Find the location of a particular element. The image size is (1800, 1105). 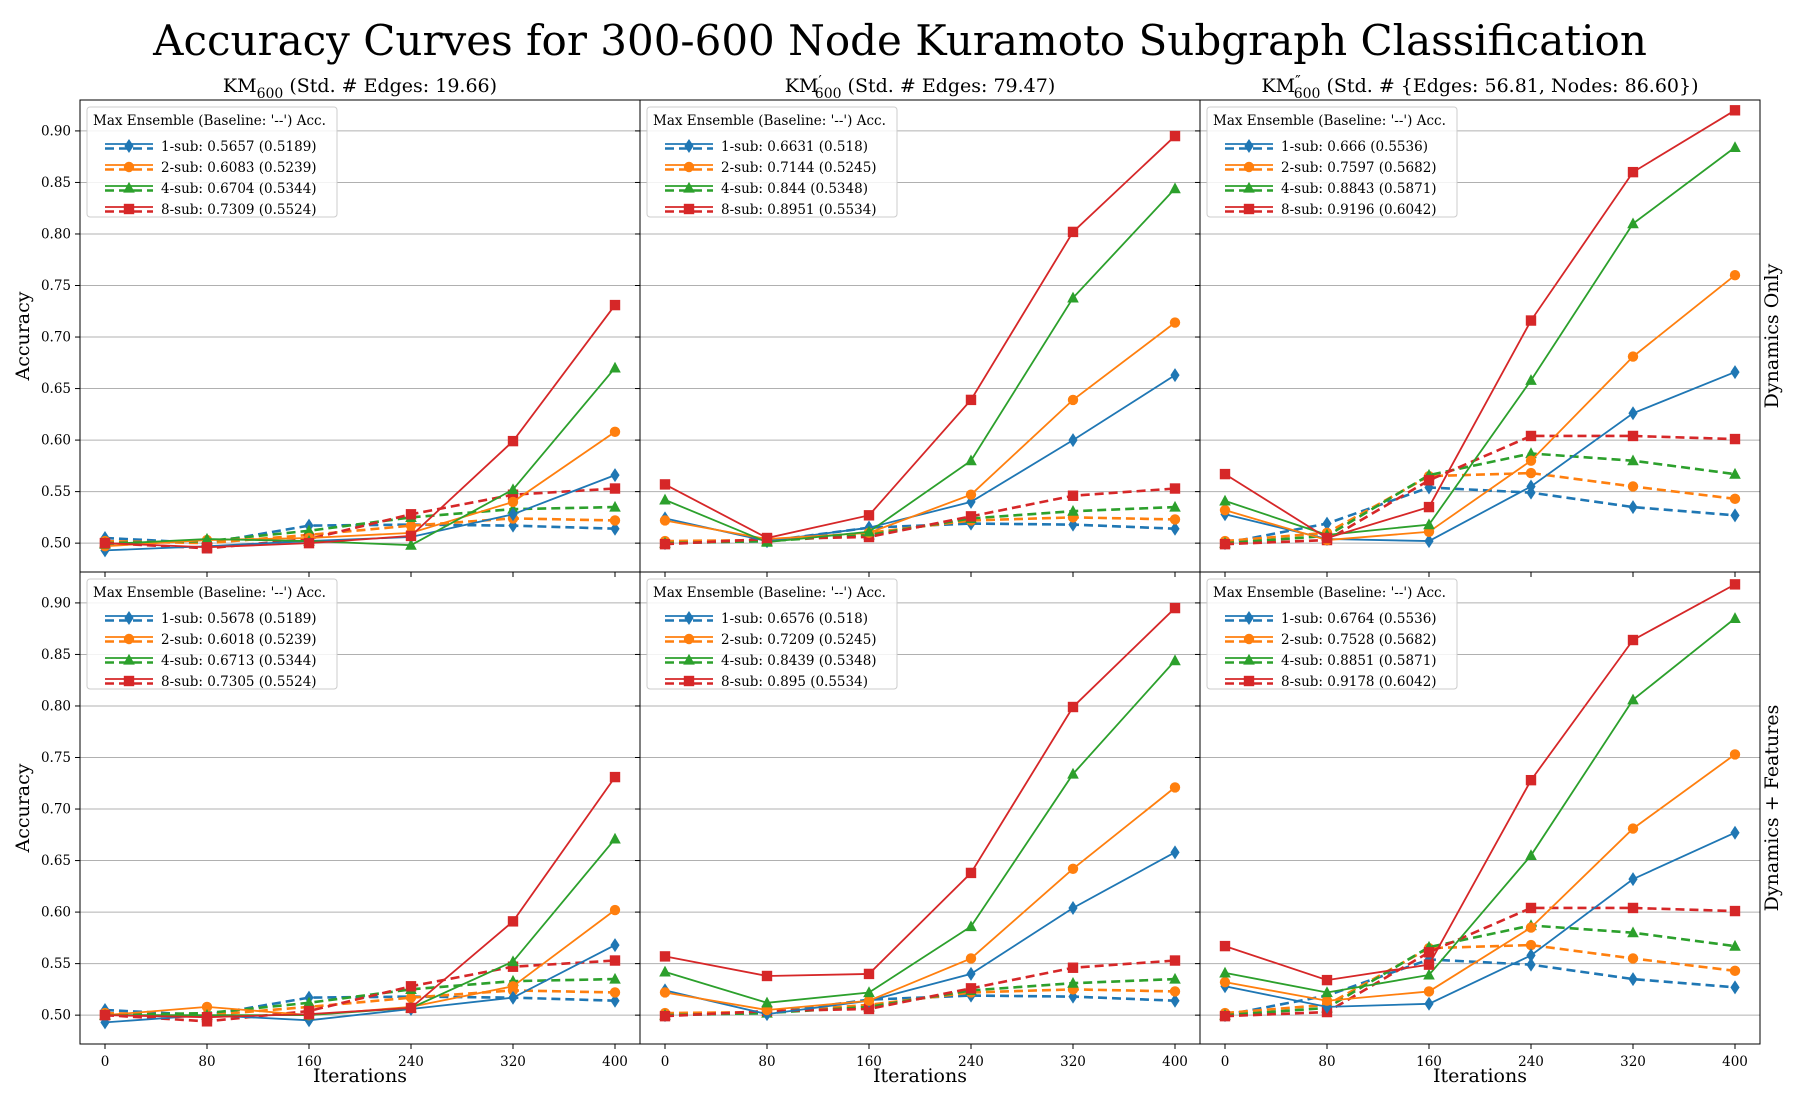

y-tick-label: 0.70 is located at coordinates (56, 338).